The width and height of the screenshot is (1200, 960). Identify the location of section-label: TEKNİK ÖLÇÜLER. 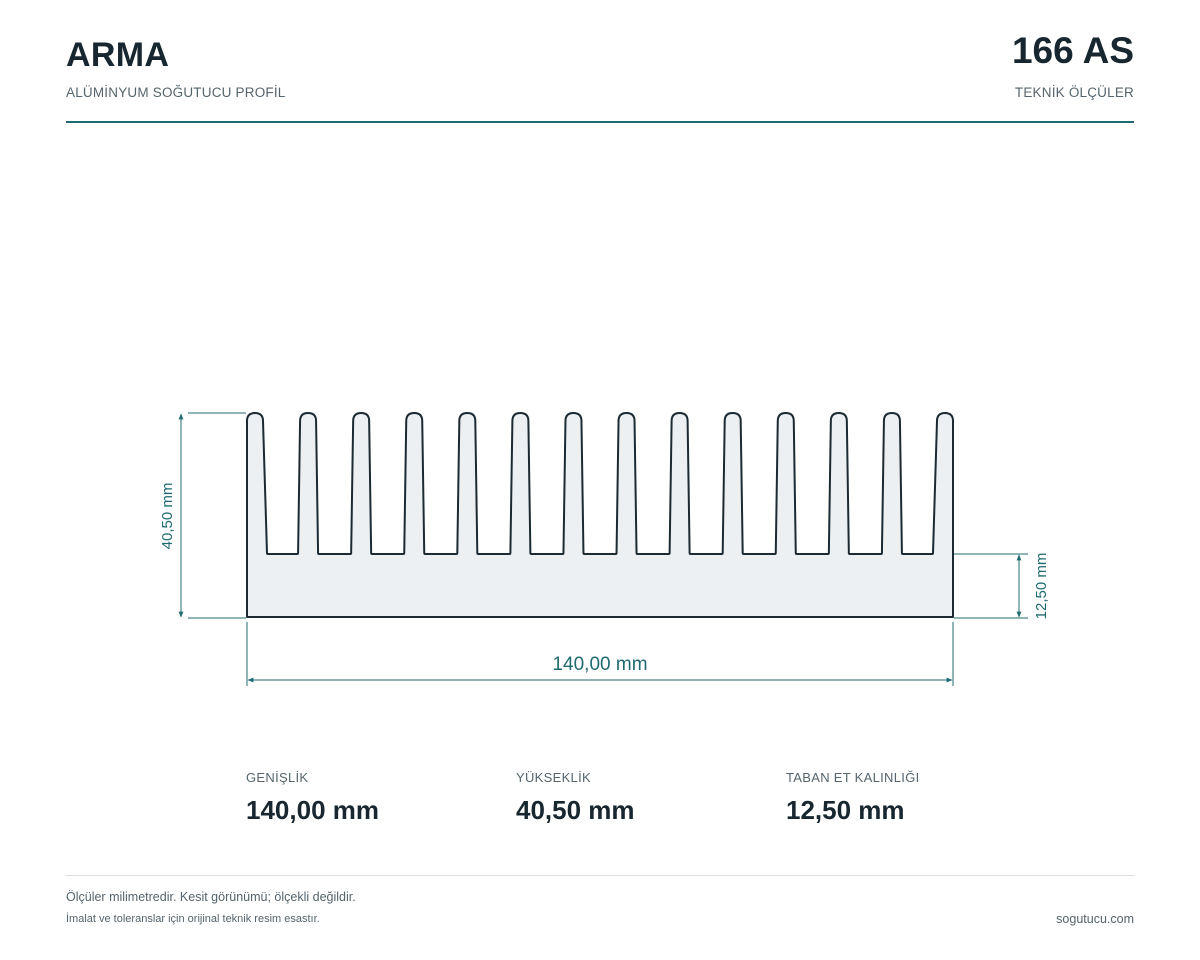
(1074, 92).